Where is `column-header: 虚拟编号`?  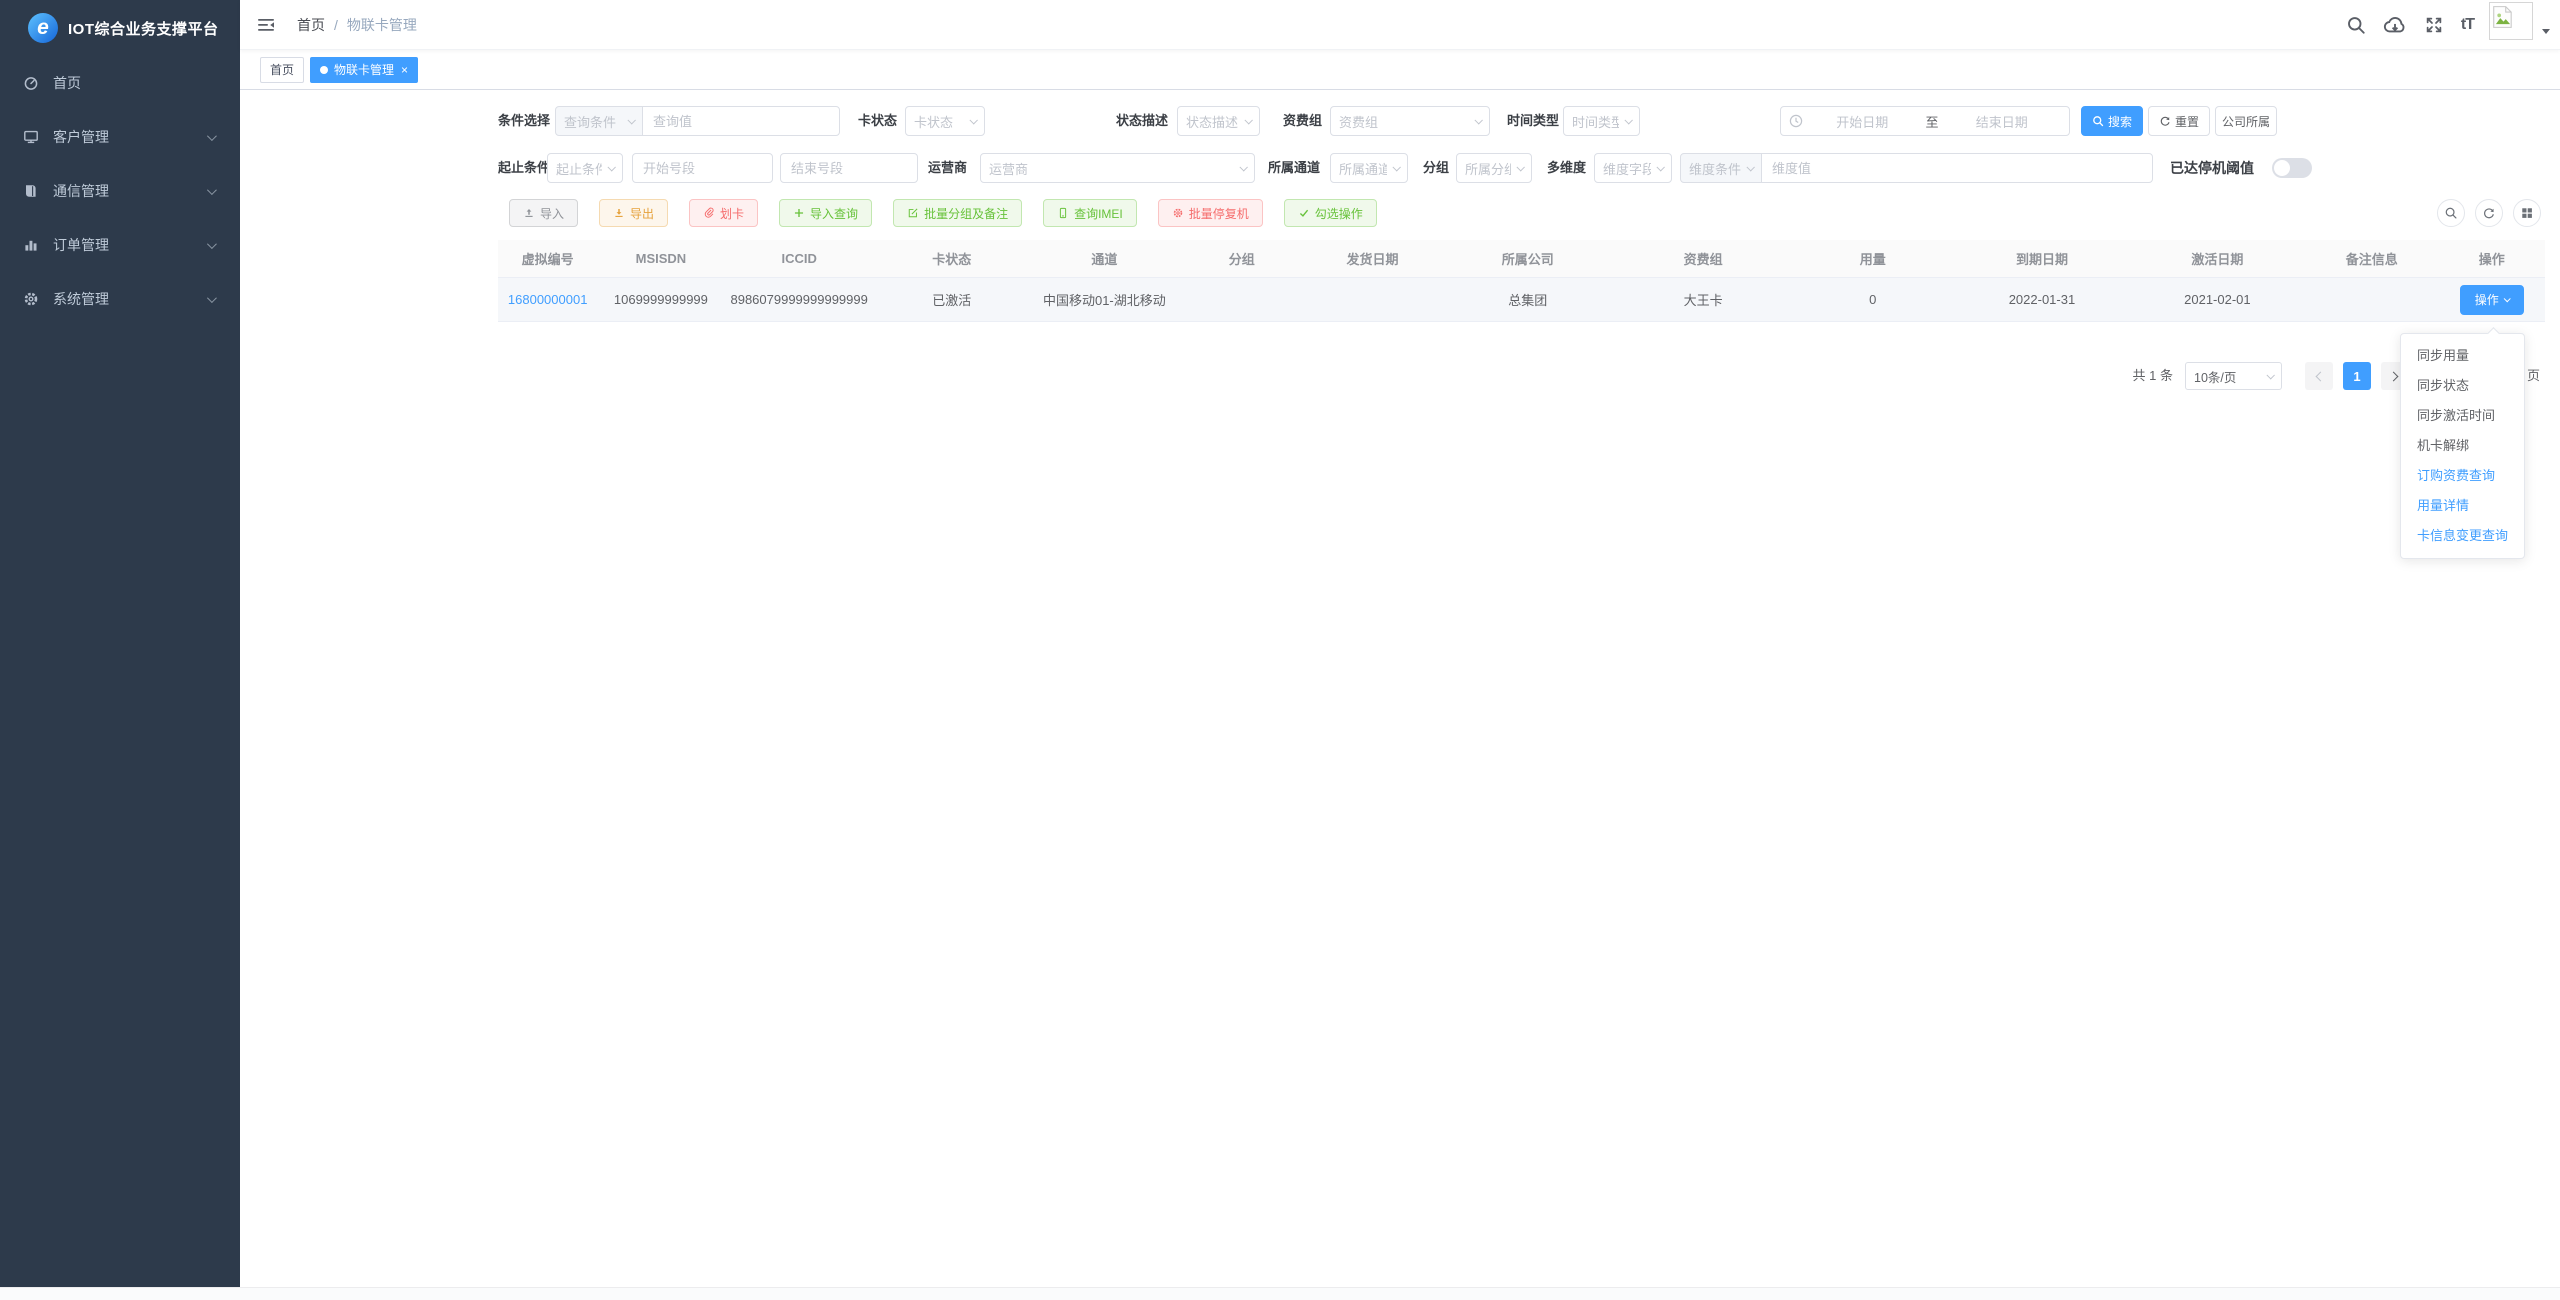 column-header: 虚拟编号 is located at coordinates (547, 259).